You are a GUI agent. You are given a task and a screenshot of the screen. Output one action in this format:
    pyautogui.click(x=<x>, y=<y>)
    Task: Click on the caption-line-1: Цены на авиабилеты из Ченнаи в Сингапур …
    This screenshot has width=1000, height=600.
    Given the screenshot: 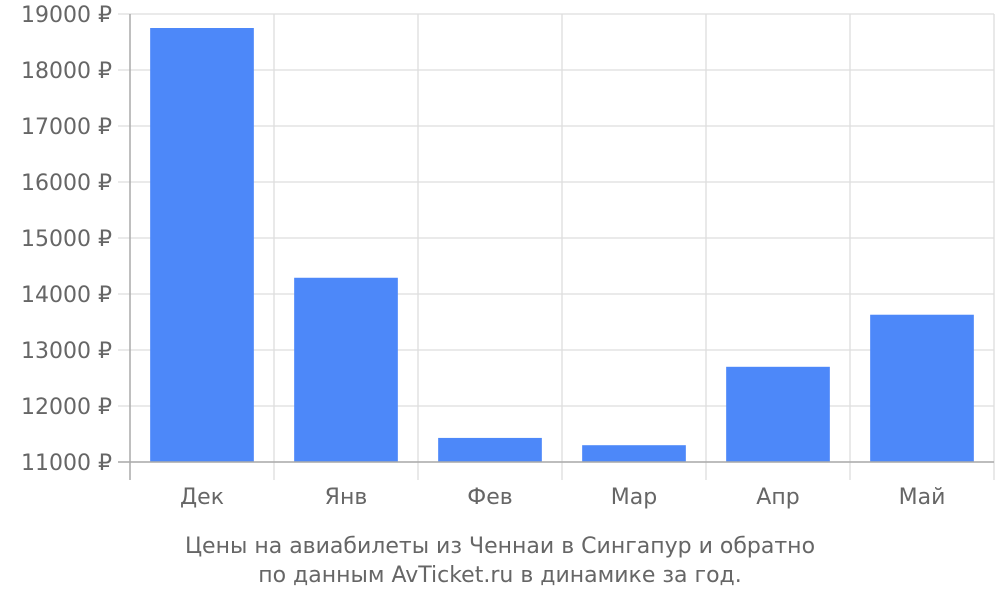 What is the action you would take?
    pyautogui.click(x=500, y=546)
    